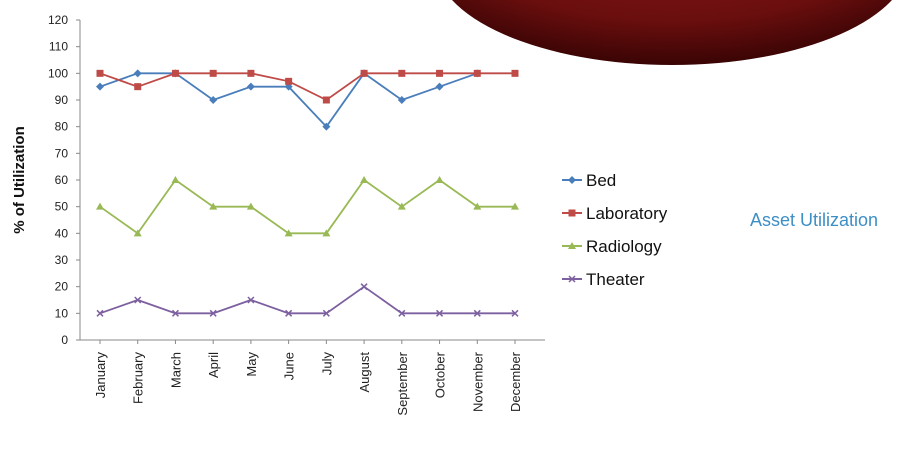  I want to click on y-tick-label: 50, so click(62, 207).